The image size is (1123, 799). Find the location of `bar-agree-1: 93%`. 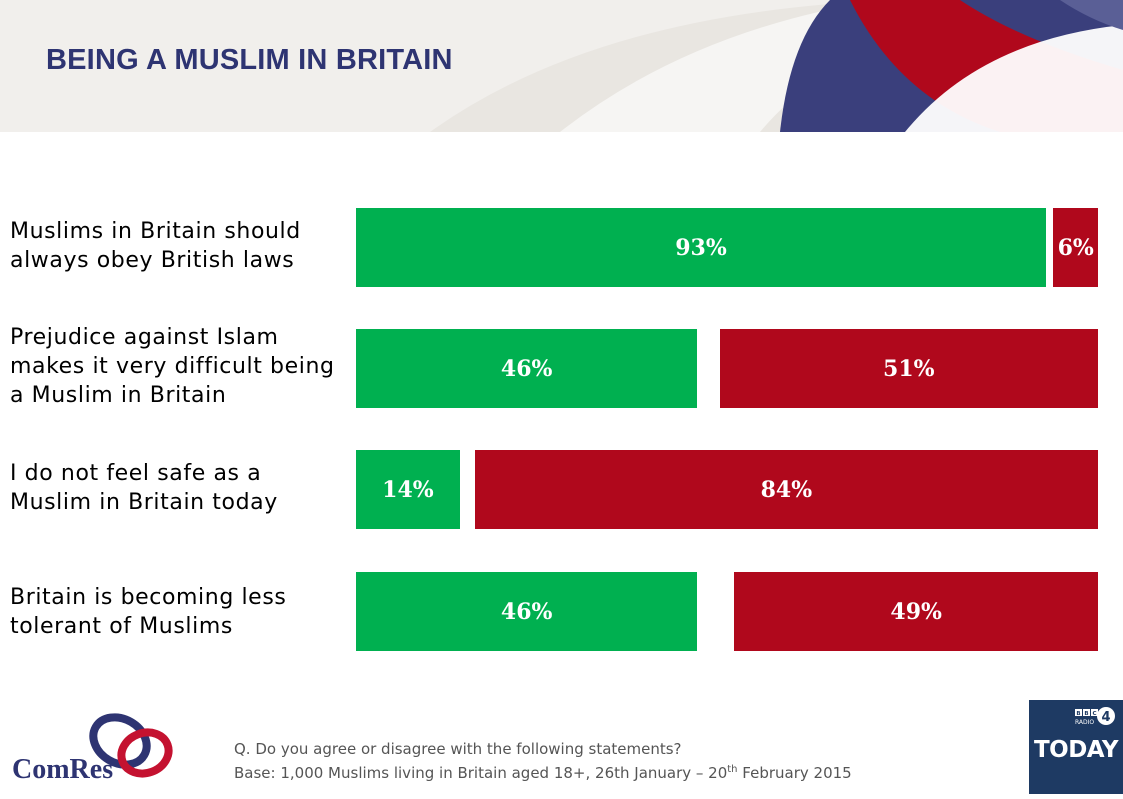

bar-agree-1: 93% is located at coordinates (701, 247).